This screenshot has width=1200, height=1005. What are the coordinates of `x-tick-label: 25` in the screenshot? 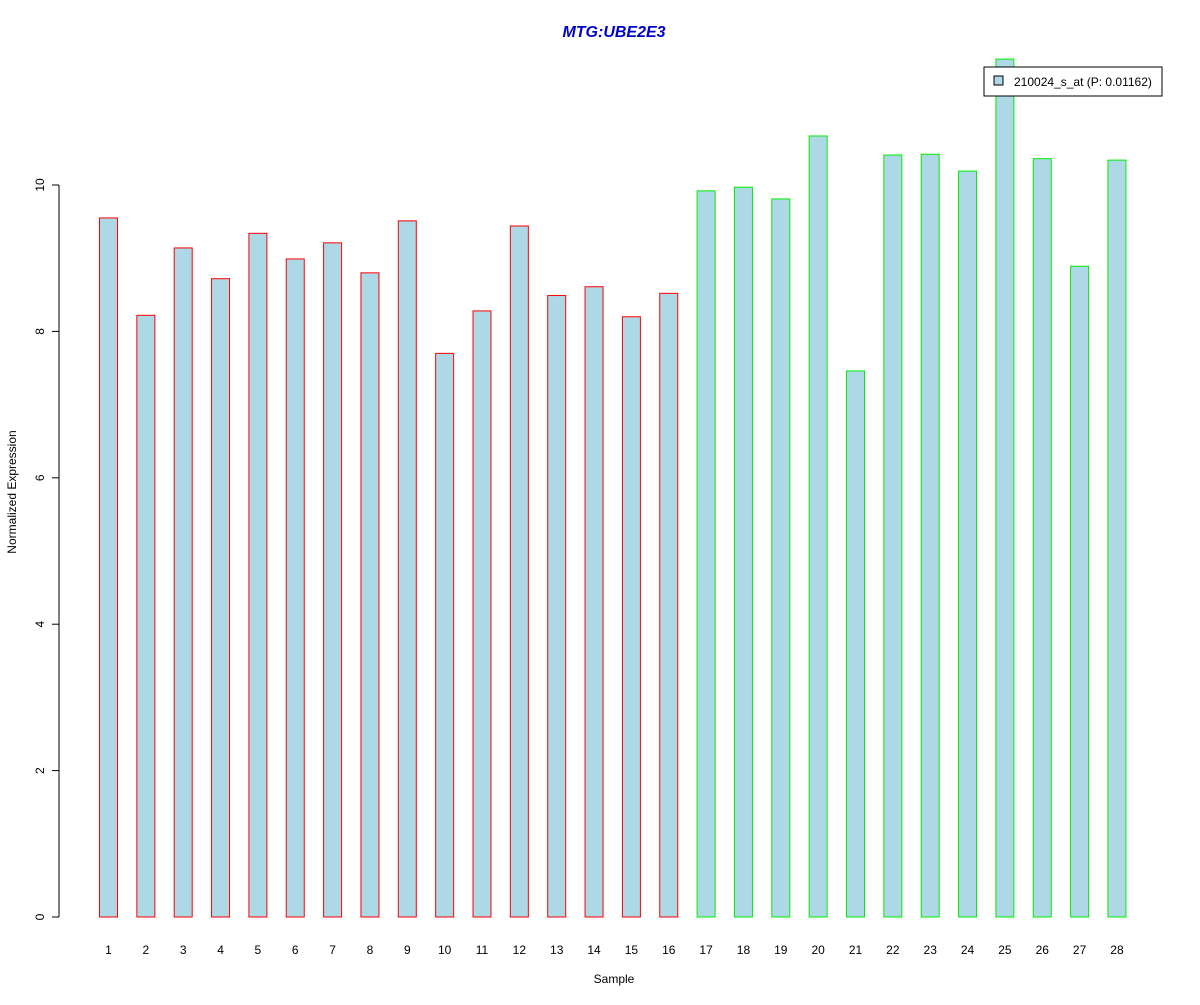 It's located at (1005, 950).